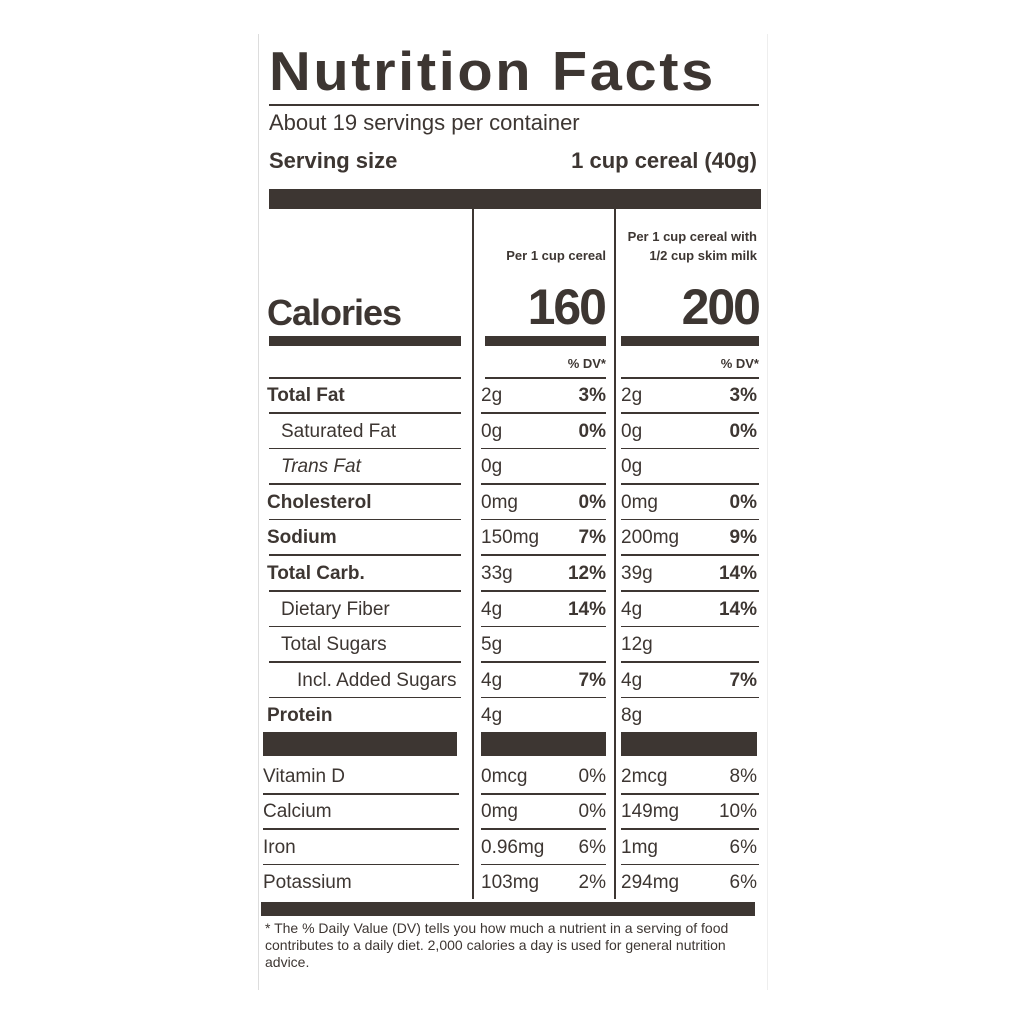 This screenshot has height=1024, width=1024. Describe the element at coordinates (644, 776) in the screenshot. I see `amount: 2mcg` at that location.